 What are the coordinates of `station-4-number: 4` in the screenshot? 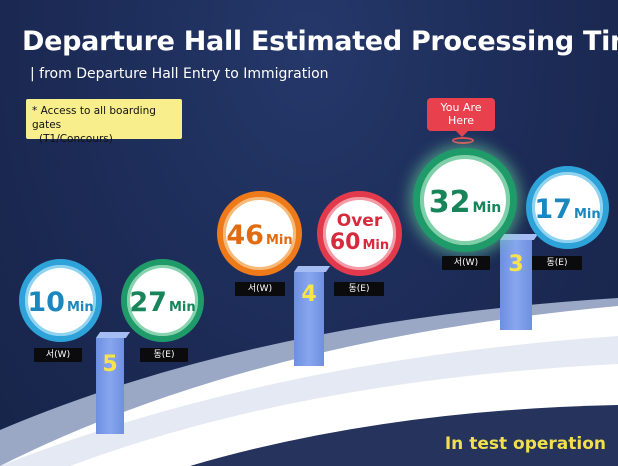 It's located at (309, 294).